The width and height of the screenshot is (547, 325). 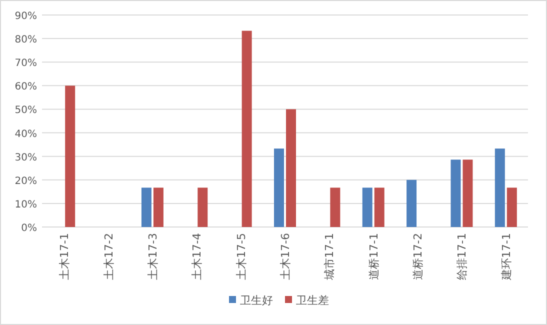 I want to click on y-tick-label: 50%, so click(x=25, y=110).